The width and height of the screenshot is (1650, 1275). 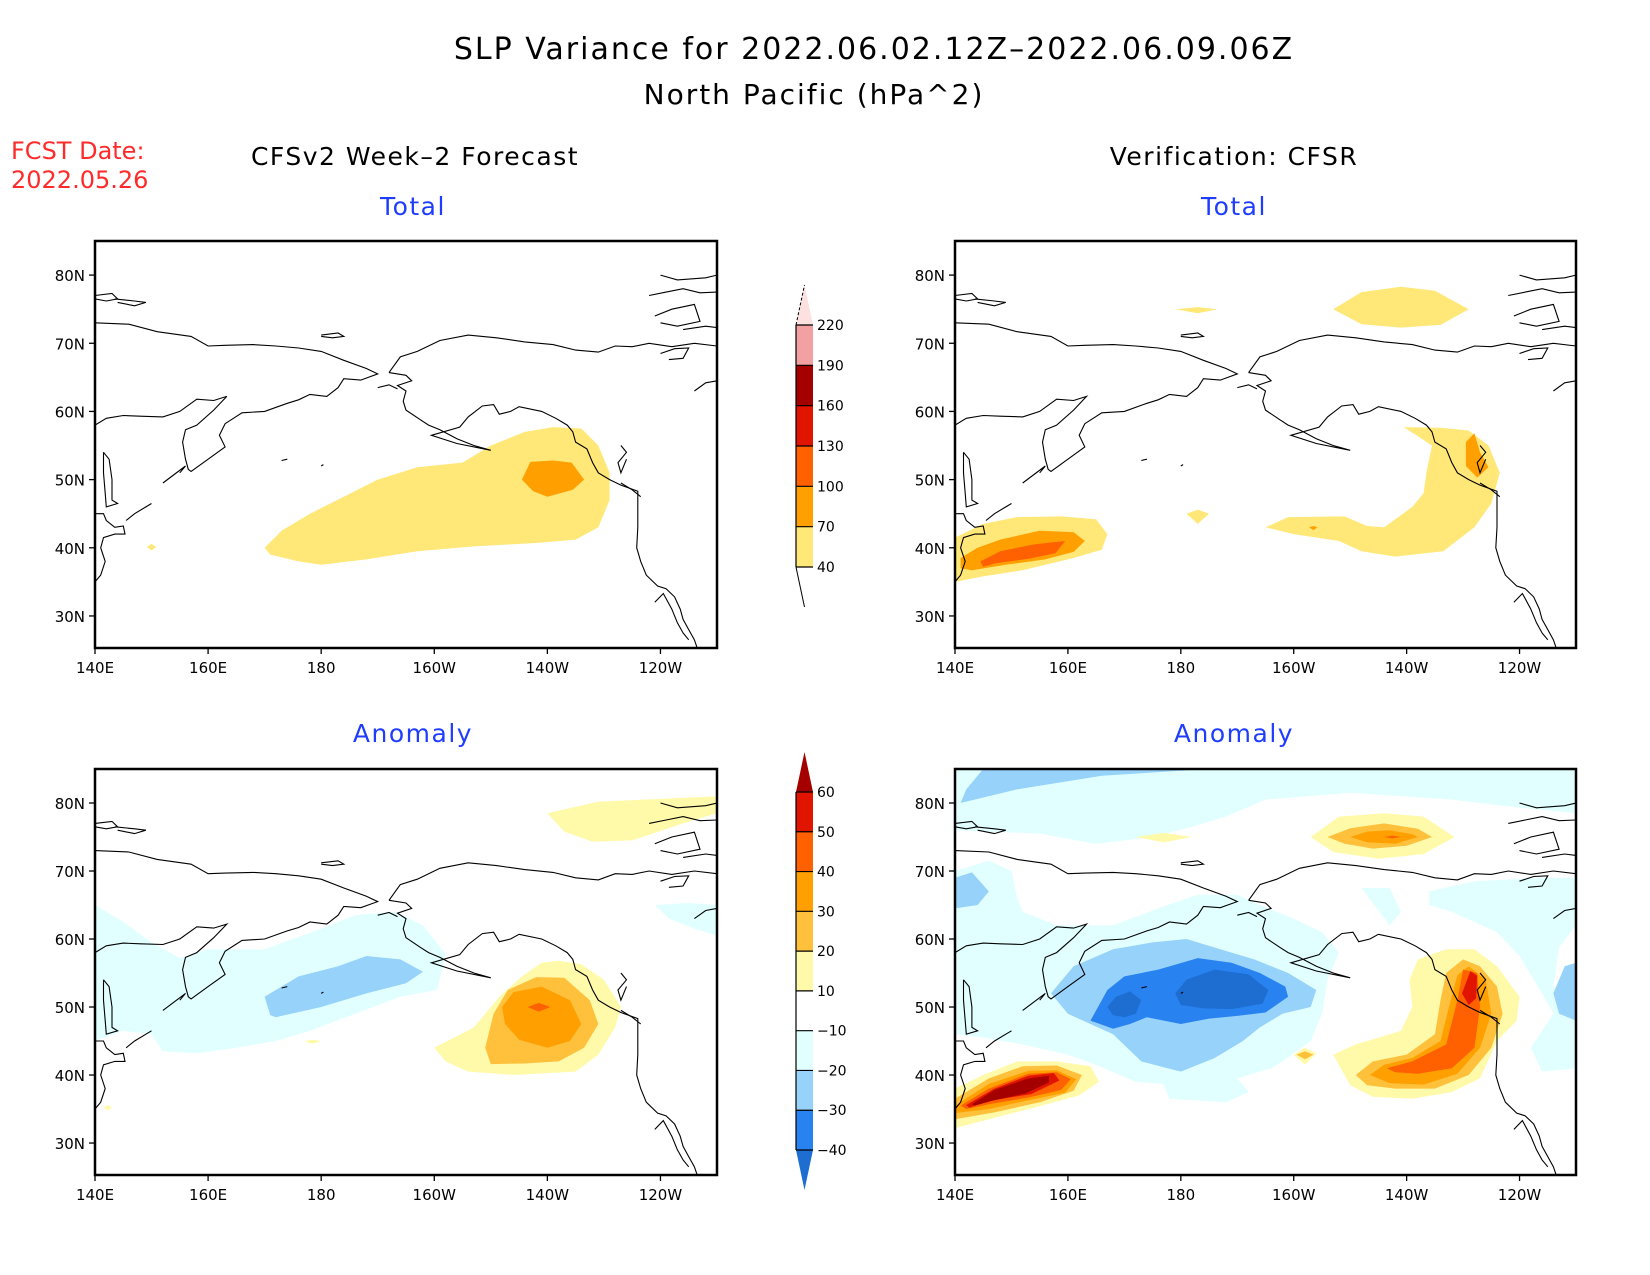 What do you see at coordinates (413, 733) in the screenshot?
I see `forecast-anomaly-title: Anomaly` at bounding box center [413, 733].